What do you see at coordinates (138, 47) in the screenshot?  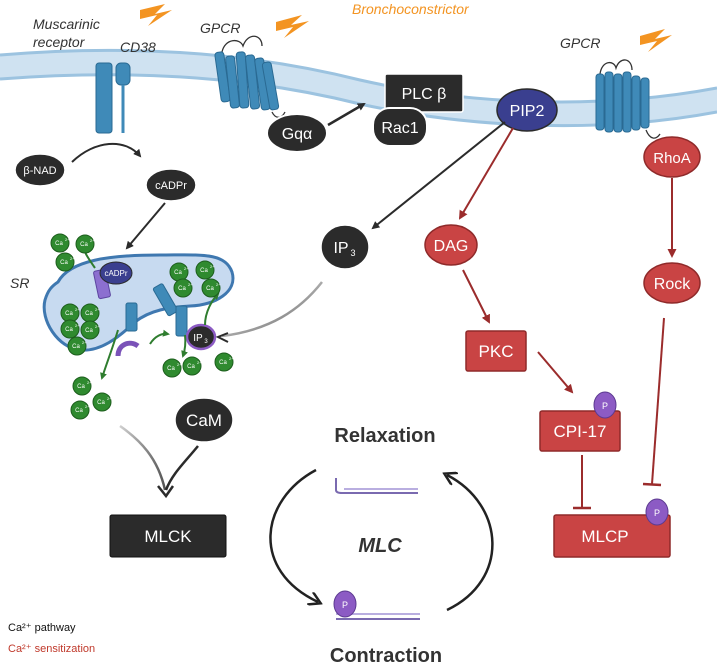 I see `cd38-label: CD38` at bounding box center [138, 47].